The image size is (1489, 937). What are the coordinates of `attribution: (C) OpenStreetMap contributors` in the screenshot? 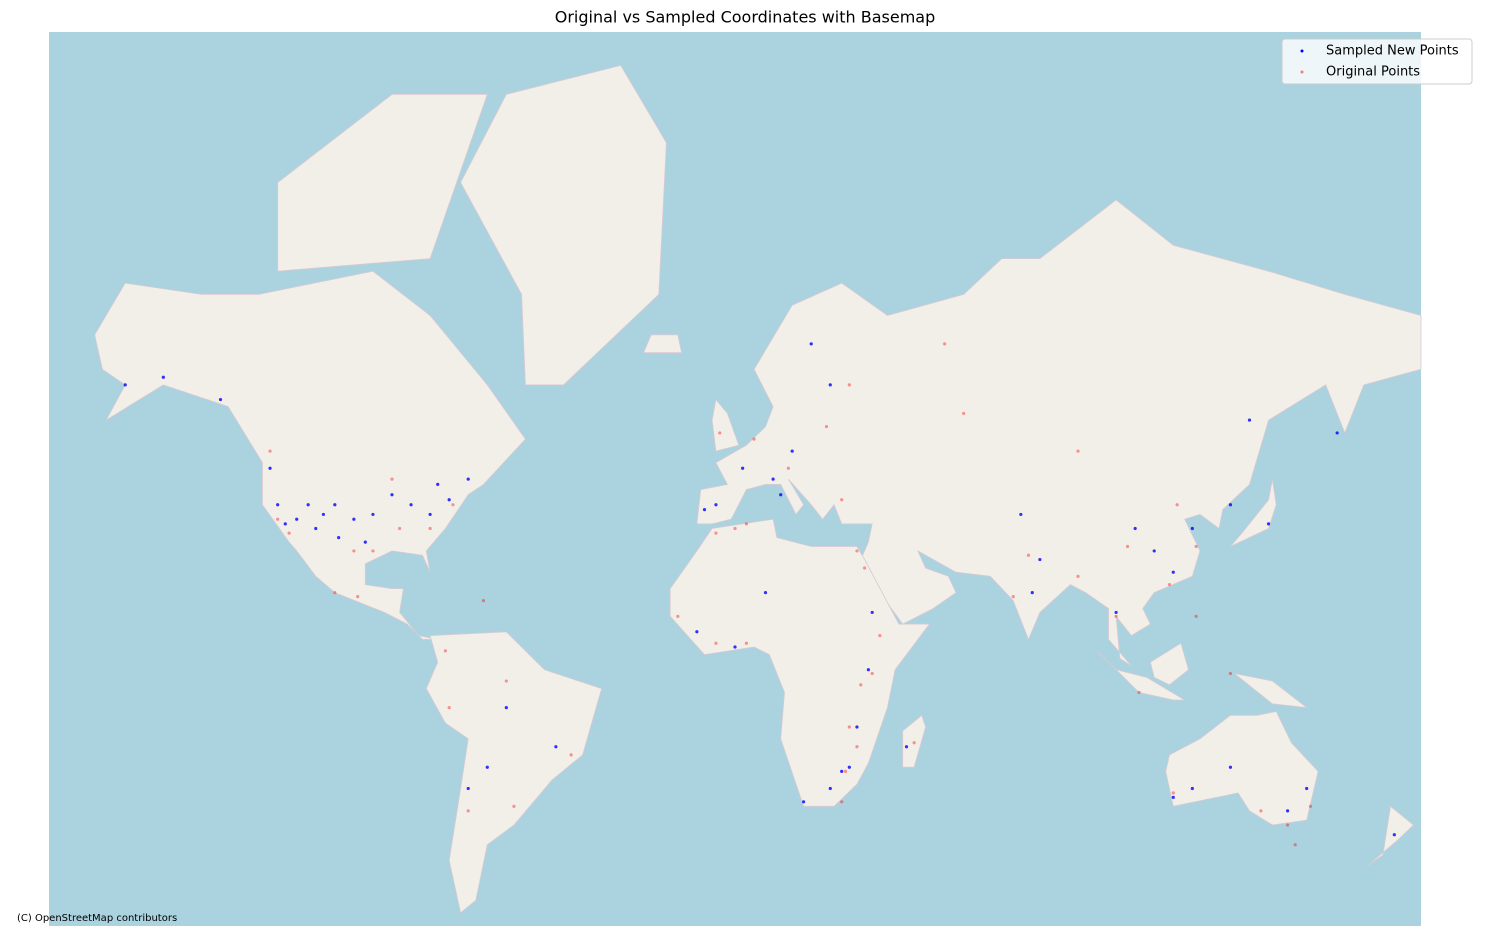 It's located at (97, 918).